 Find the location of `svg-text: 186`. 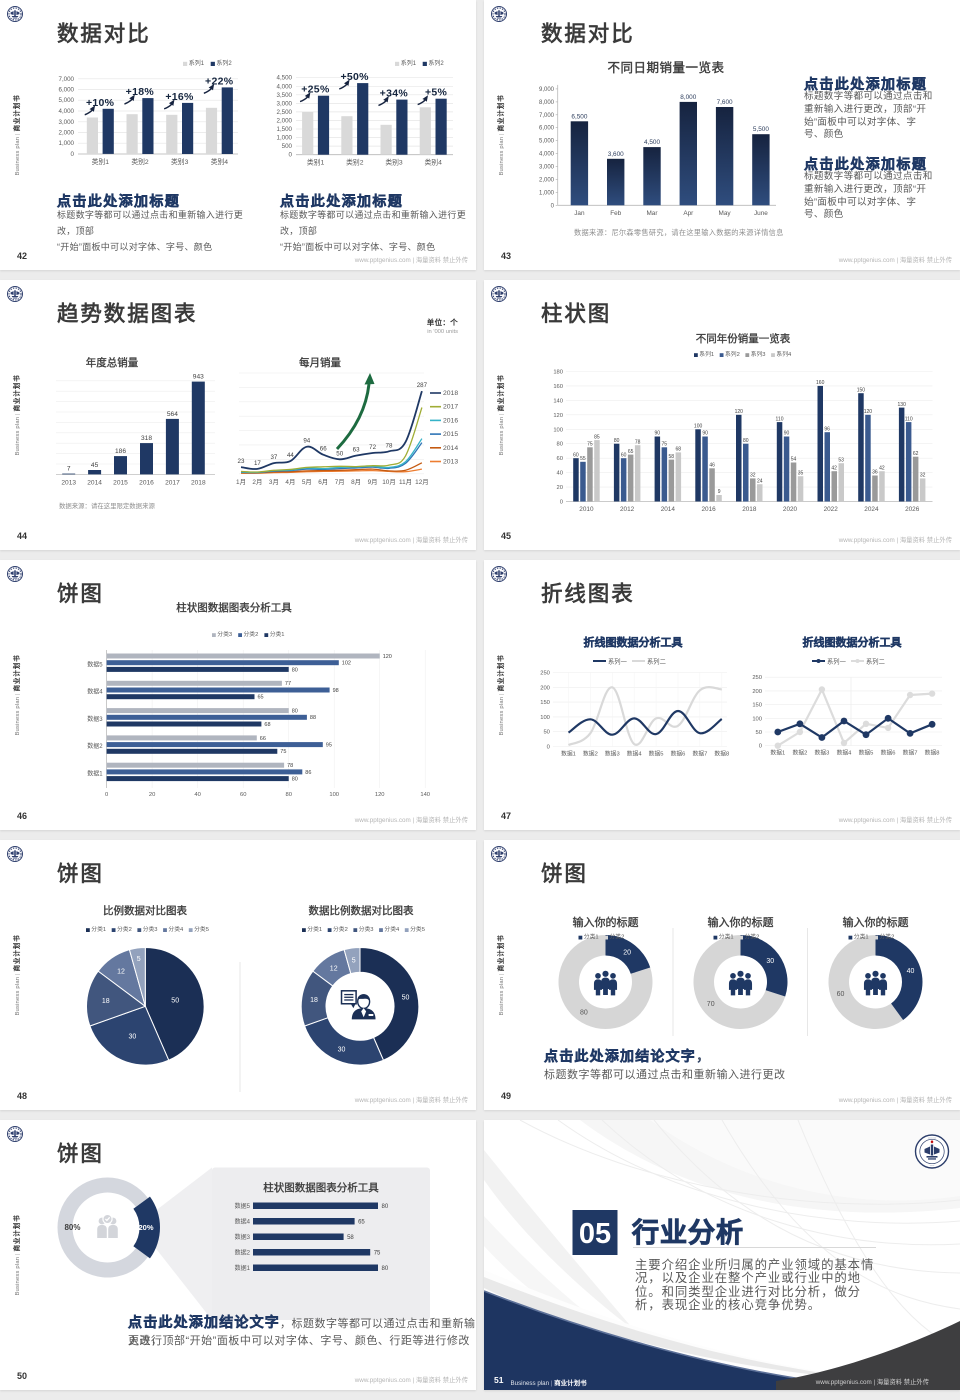

svg-text: 186 is located at coordinates (120, 451).